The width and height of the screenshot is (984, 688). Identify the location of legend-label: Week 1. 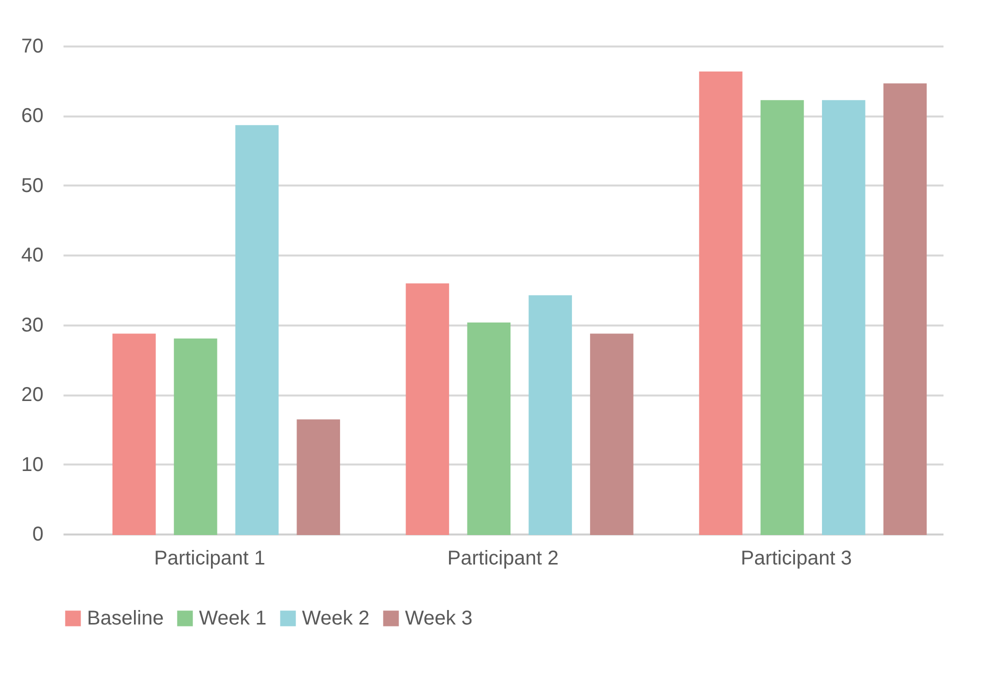
(232, 618).